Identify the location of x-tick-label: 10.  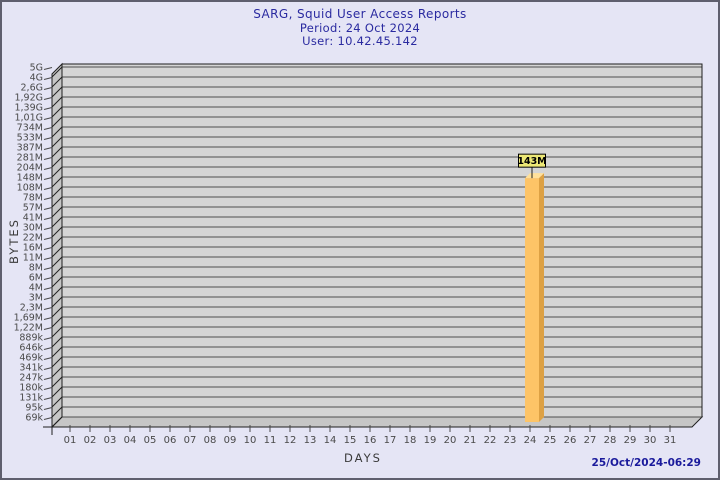
(250, 440).